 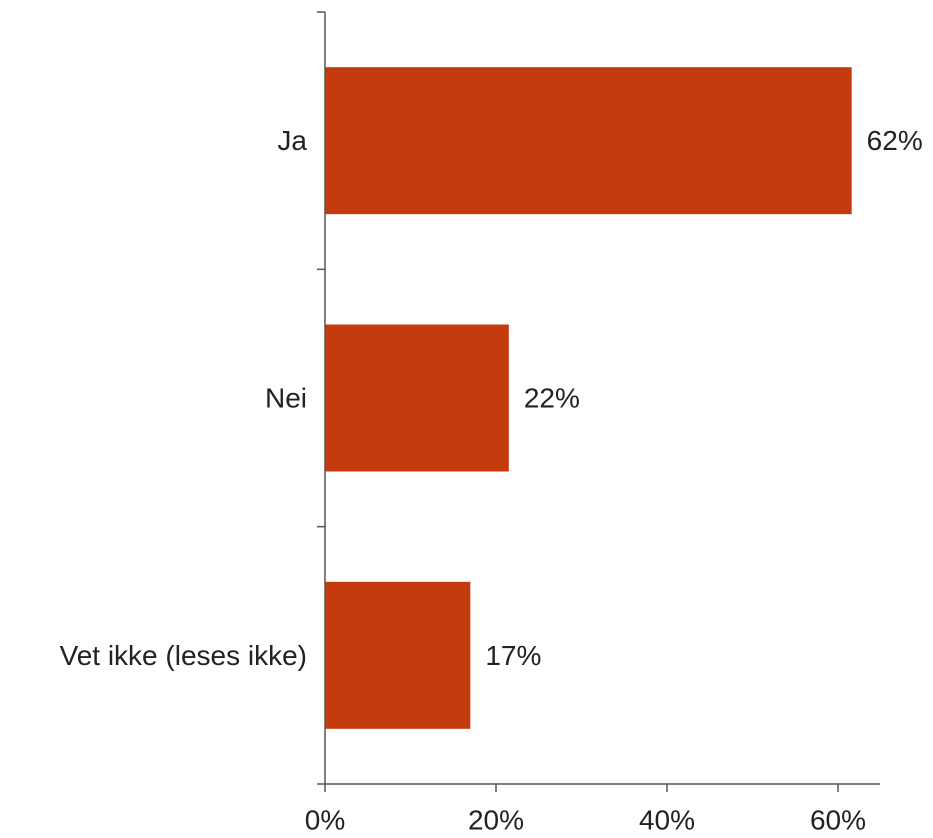 I want to click on x-tick-label-2: 40%, so click(x=667, y=820).